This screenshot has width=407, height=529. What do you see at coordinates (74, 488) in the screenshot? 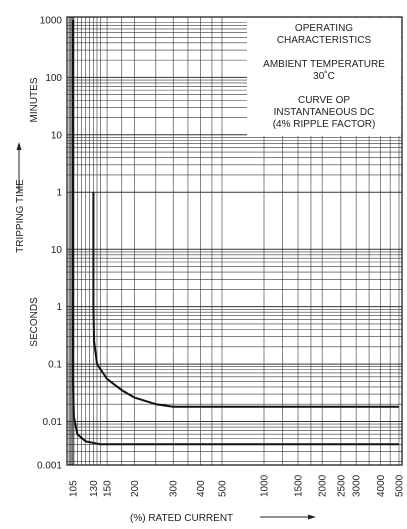
I see `x-tick-label: 105` at bounding box center [74, 488].